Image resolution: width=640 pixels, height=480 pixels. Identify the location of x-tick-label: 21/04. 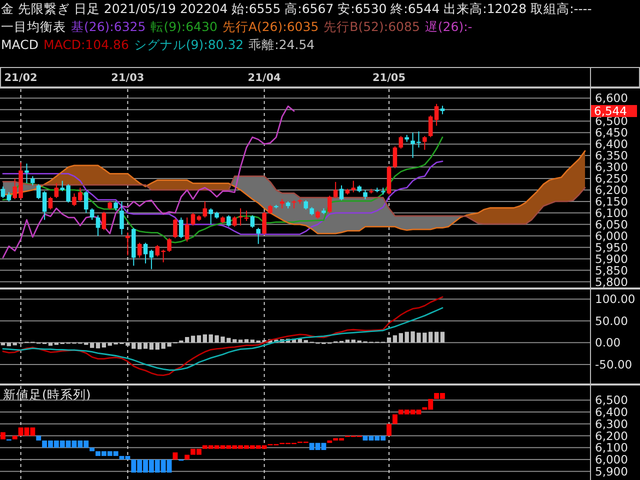
(264, 78).